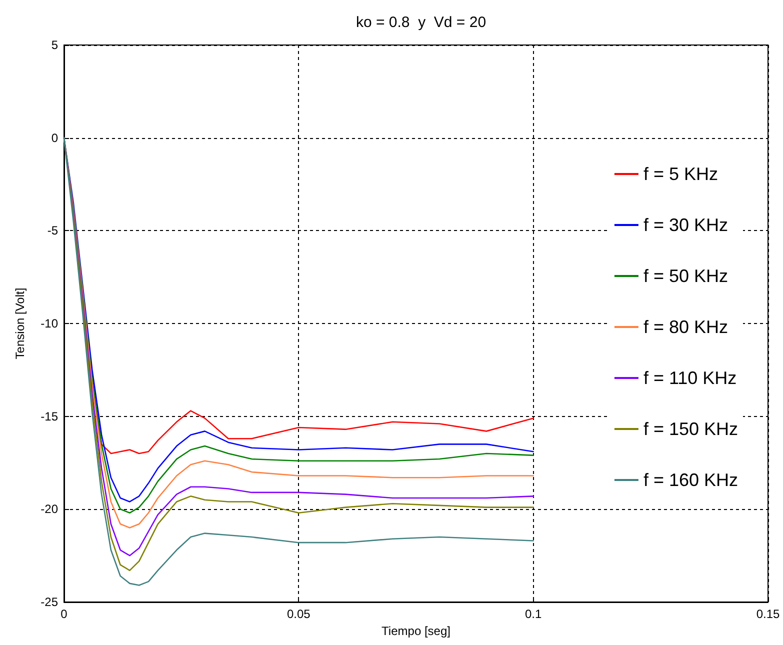 The image size is (783, 645). I want to click on x-tick-label: 0, so click(64, 614).